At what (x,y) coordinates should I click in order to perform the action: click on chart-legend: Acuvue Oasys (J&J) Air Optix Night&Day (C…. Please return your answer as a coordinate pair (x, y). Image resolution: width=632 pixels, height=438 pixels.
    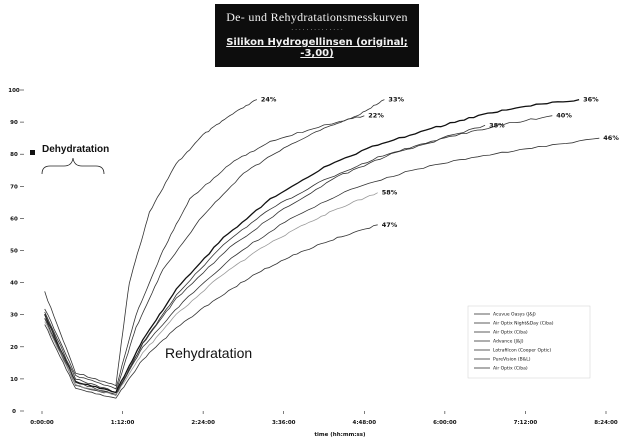
    Looking at the image, I should click on (529, 342).